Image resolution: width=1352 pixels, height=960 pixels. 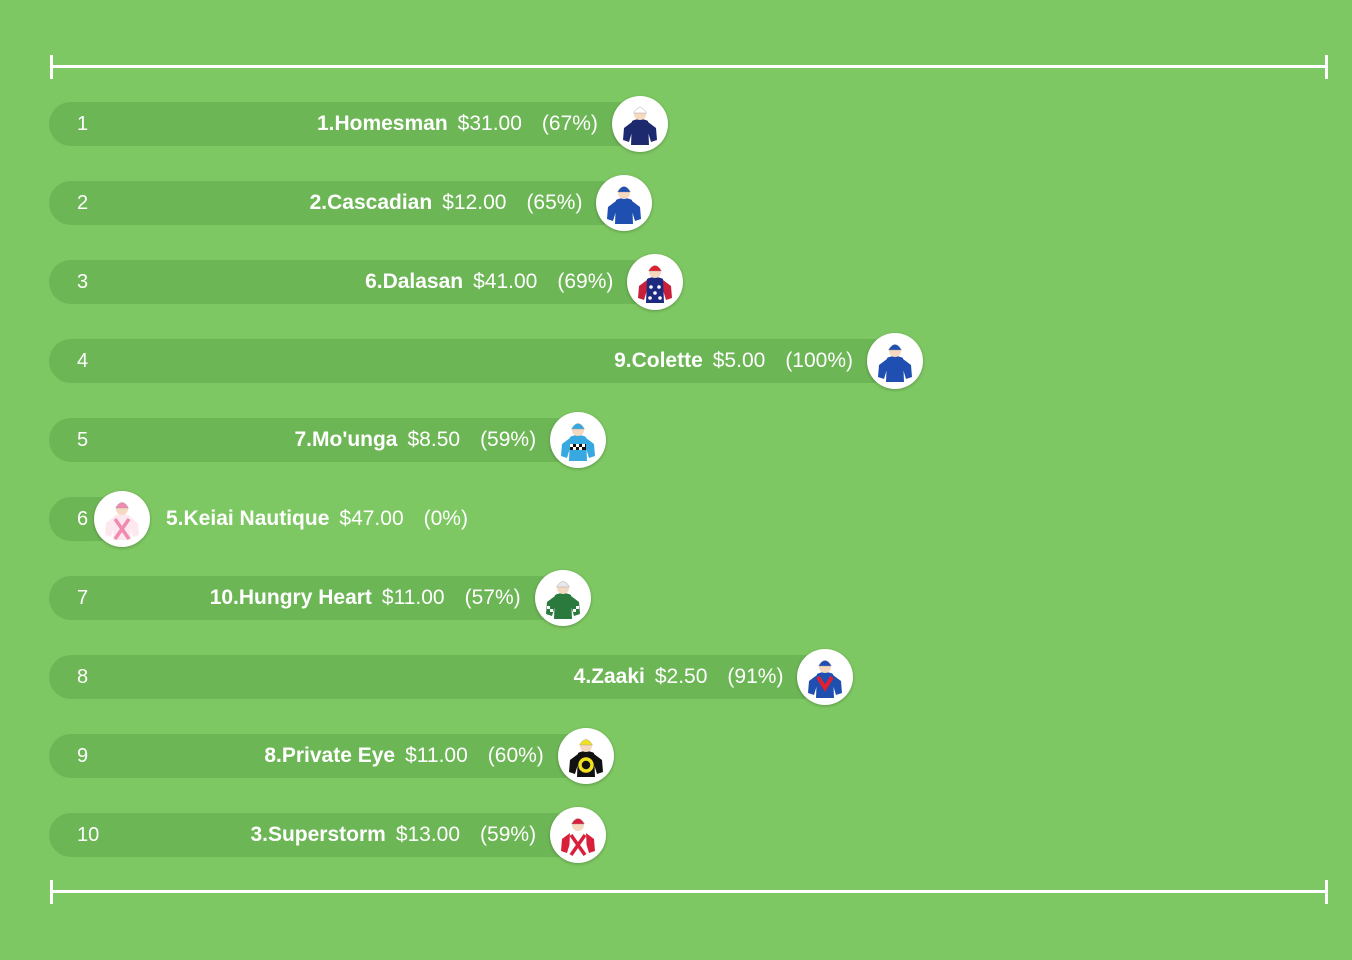 I want to click on rank-label: 8, so click(x=83, y=677).